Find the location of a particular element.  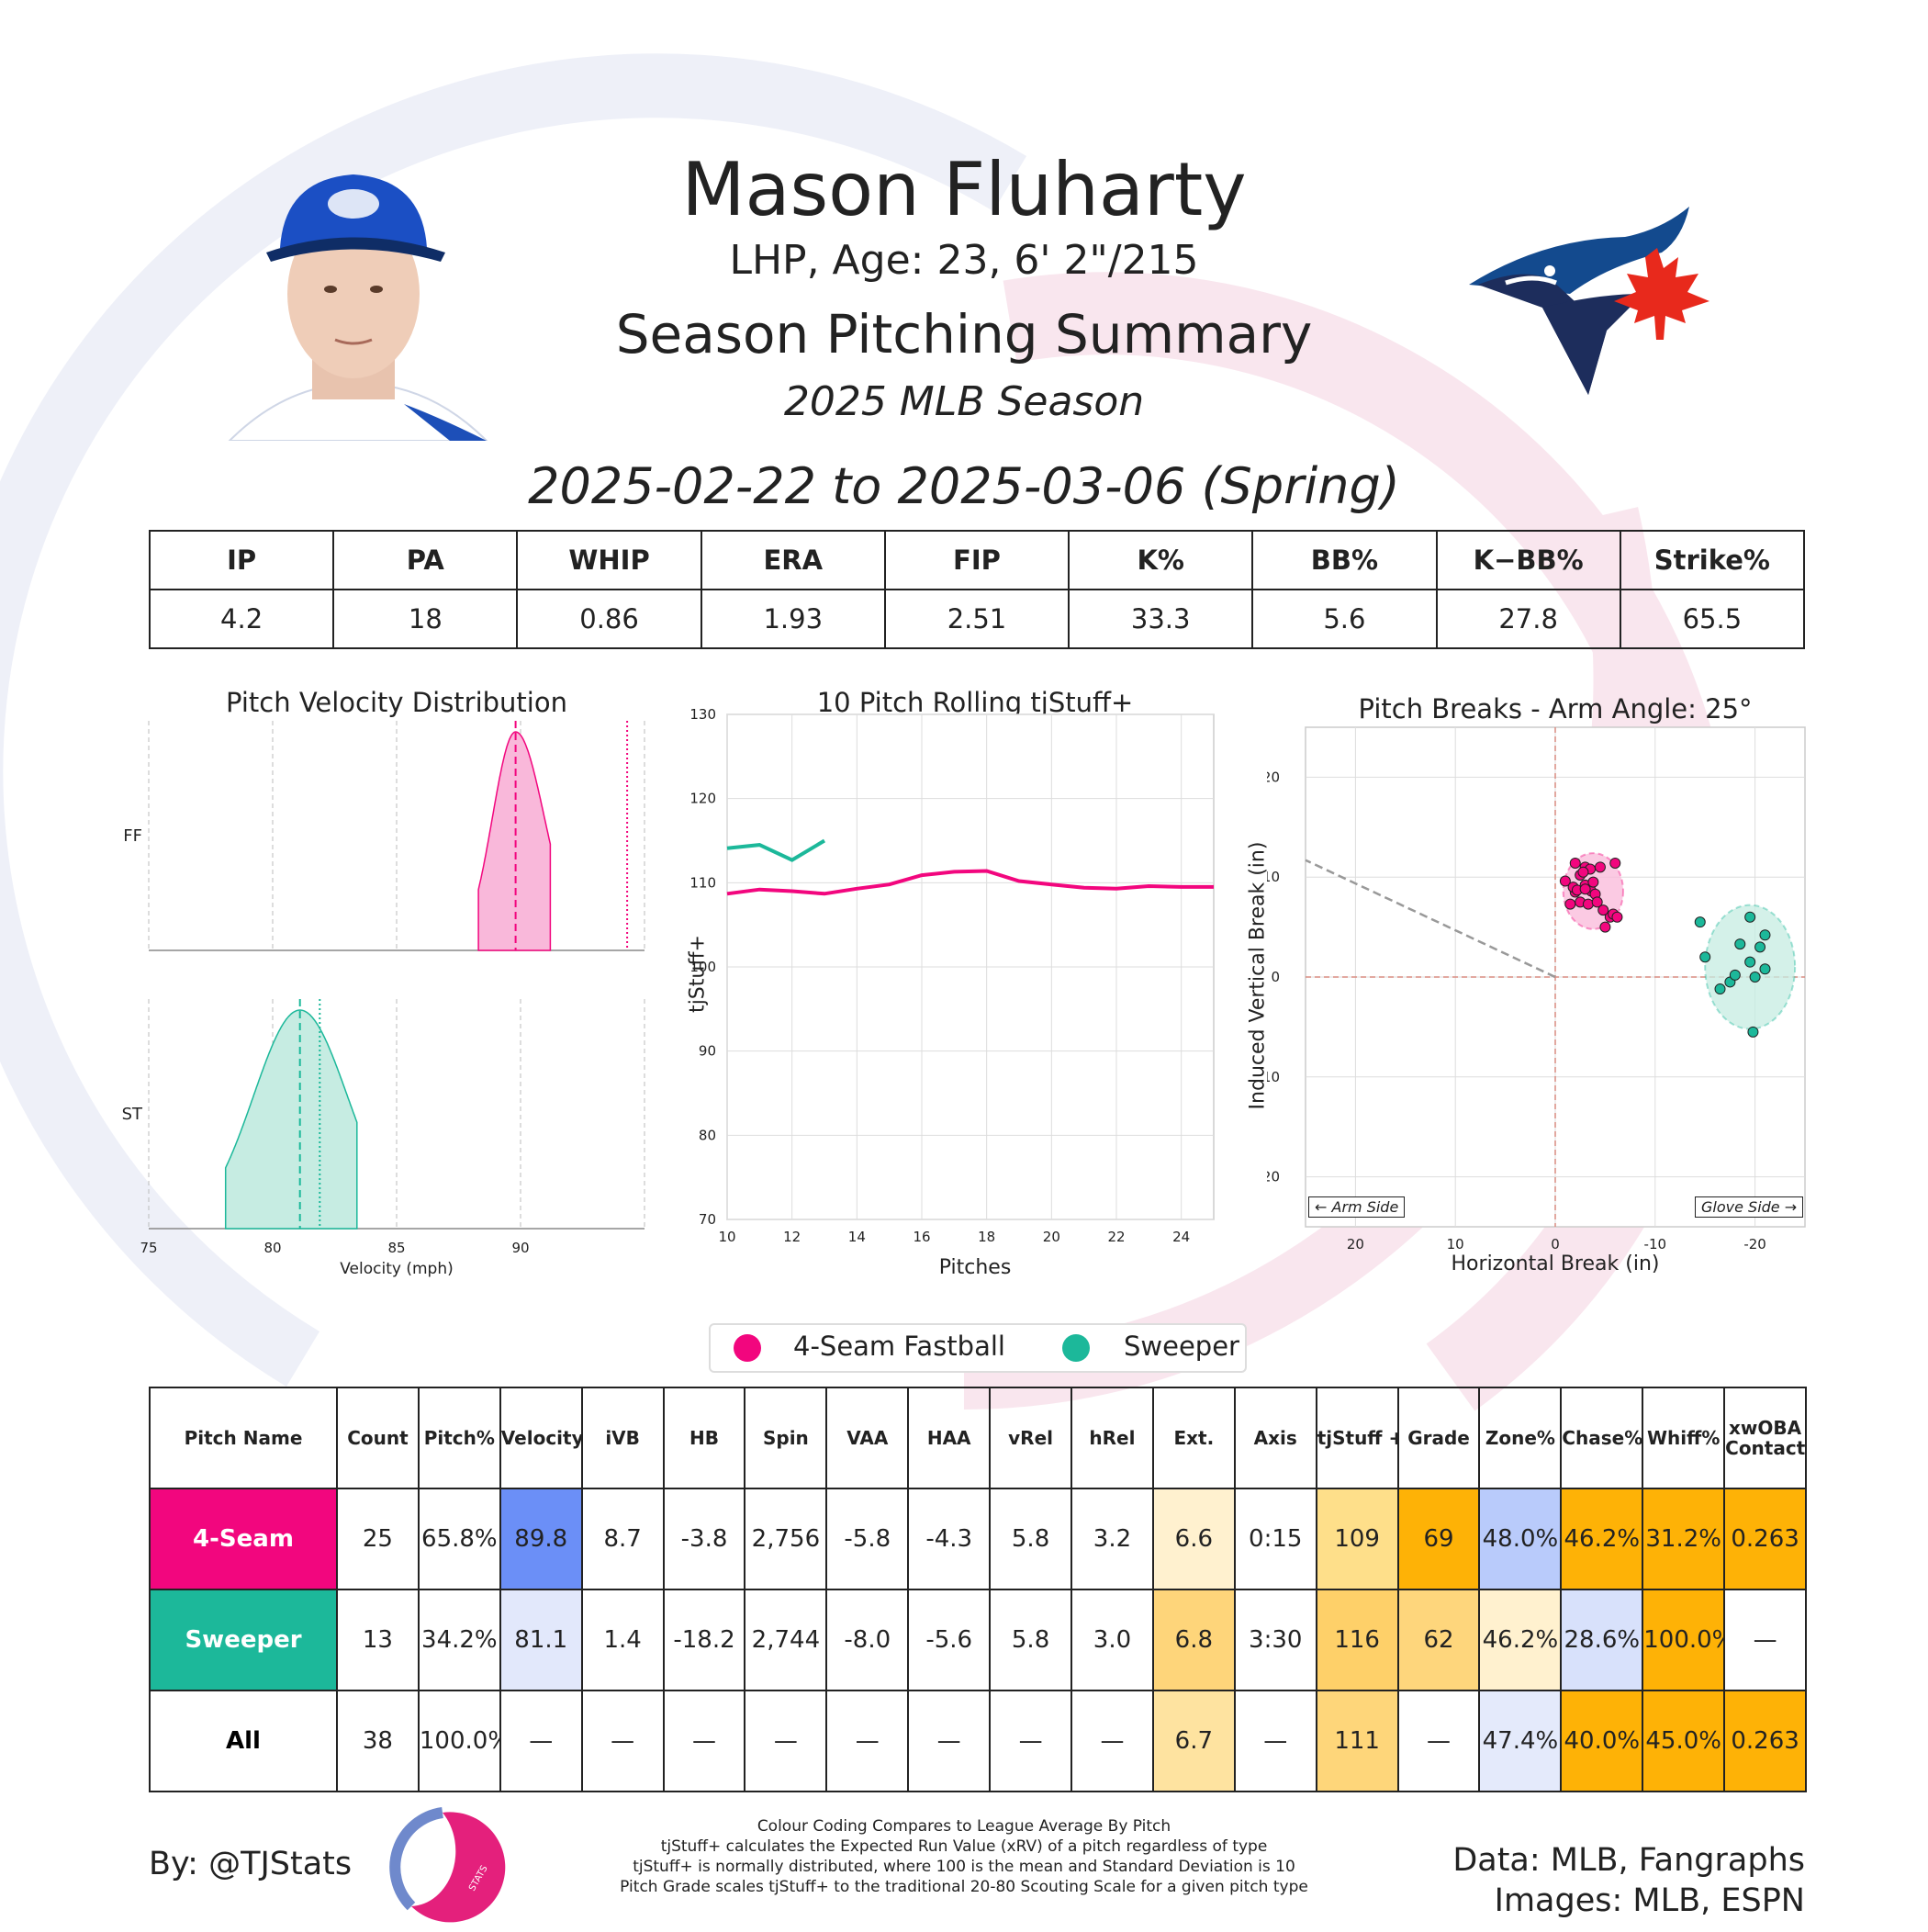

pitch-table-cell: 0:15 is located at coordinates (1275, 1539).